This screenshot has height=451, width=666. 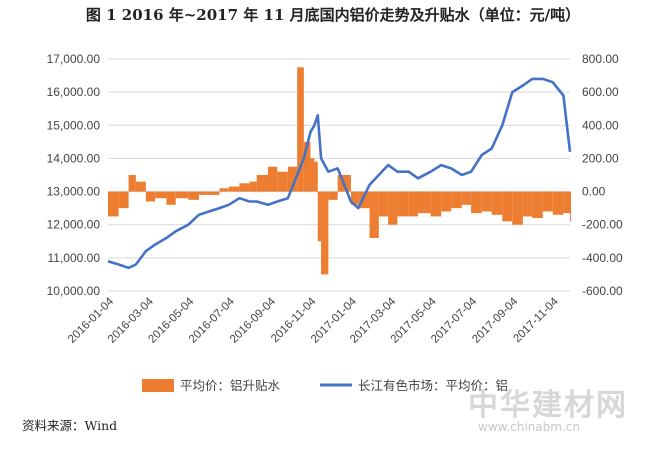 I want to click on left-tick-label: 10,000.00, so click(x=74, y=291).